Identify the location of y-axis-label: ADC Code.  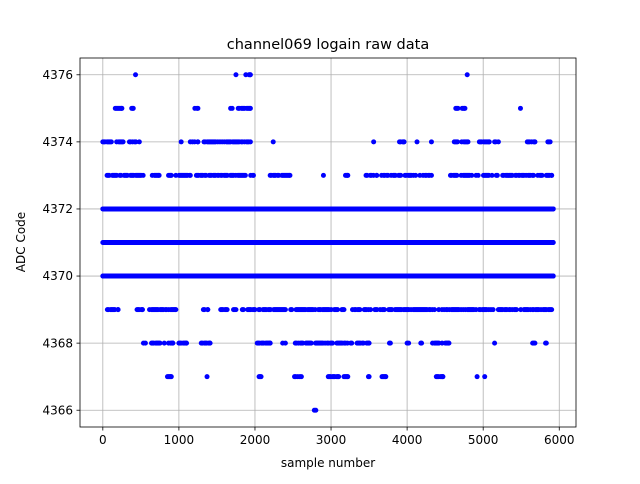
(21, 242).